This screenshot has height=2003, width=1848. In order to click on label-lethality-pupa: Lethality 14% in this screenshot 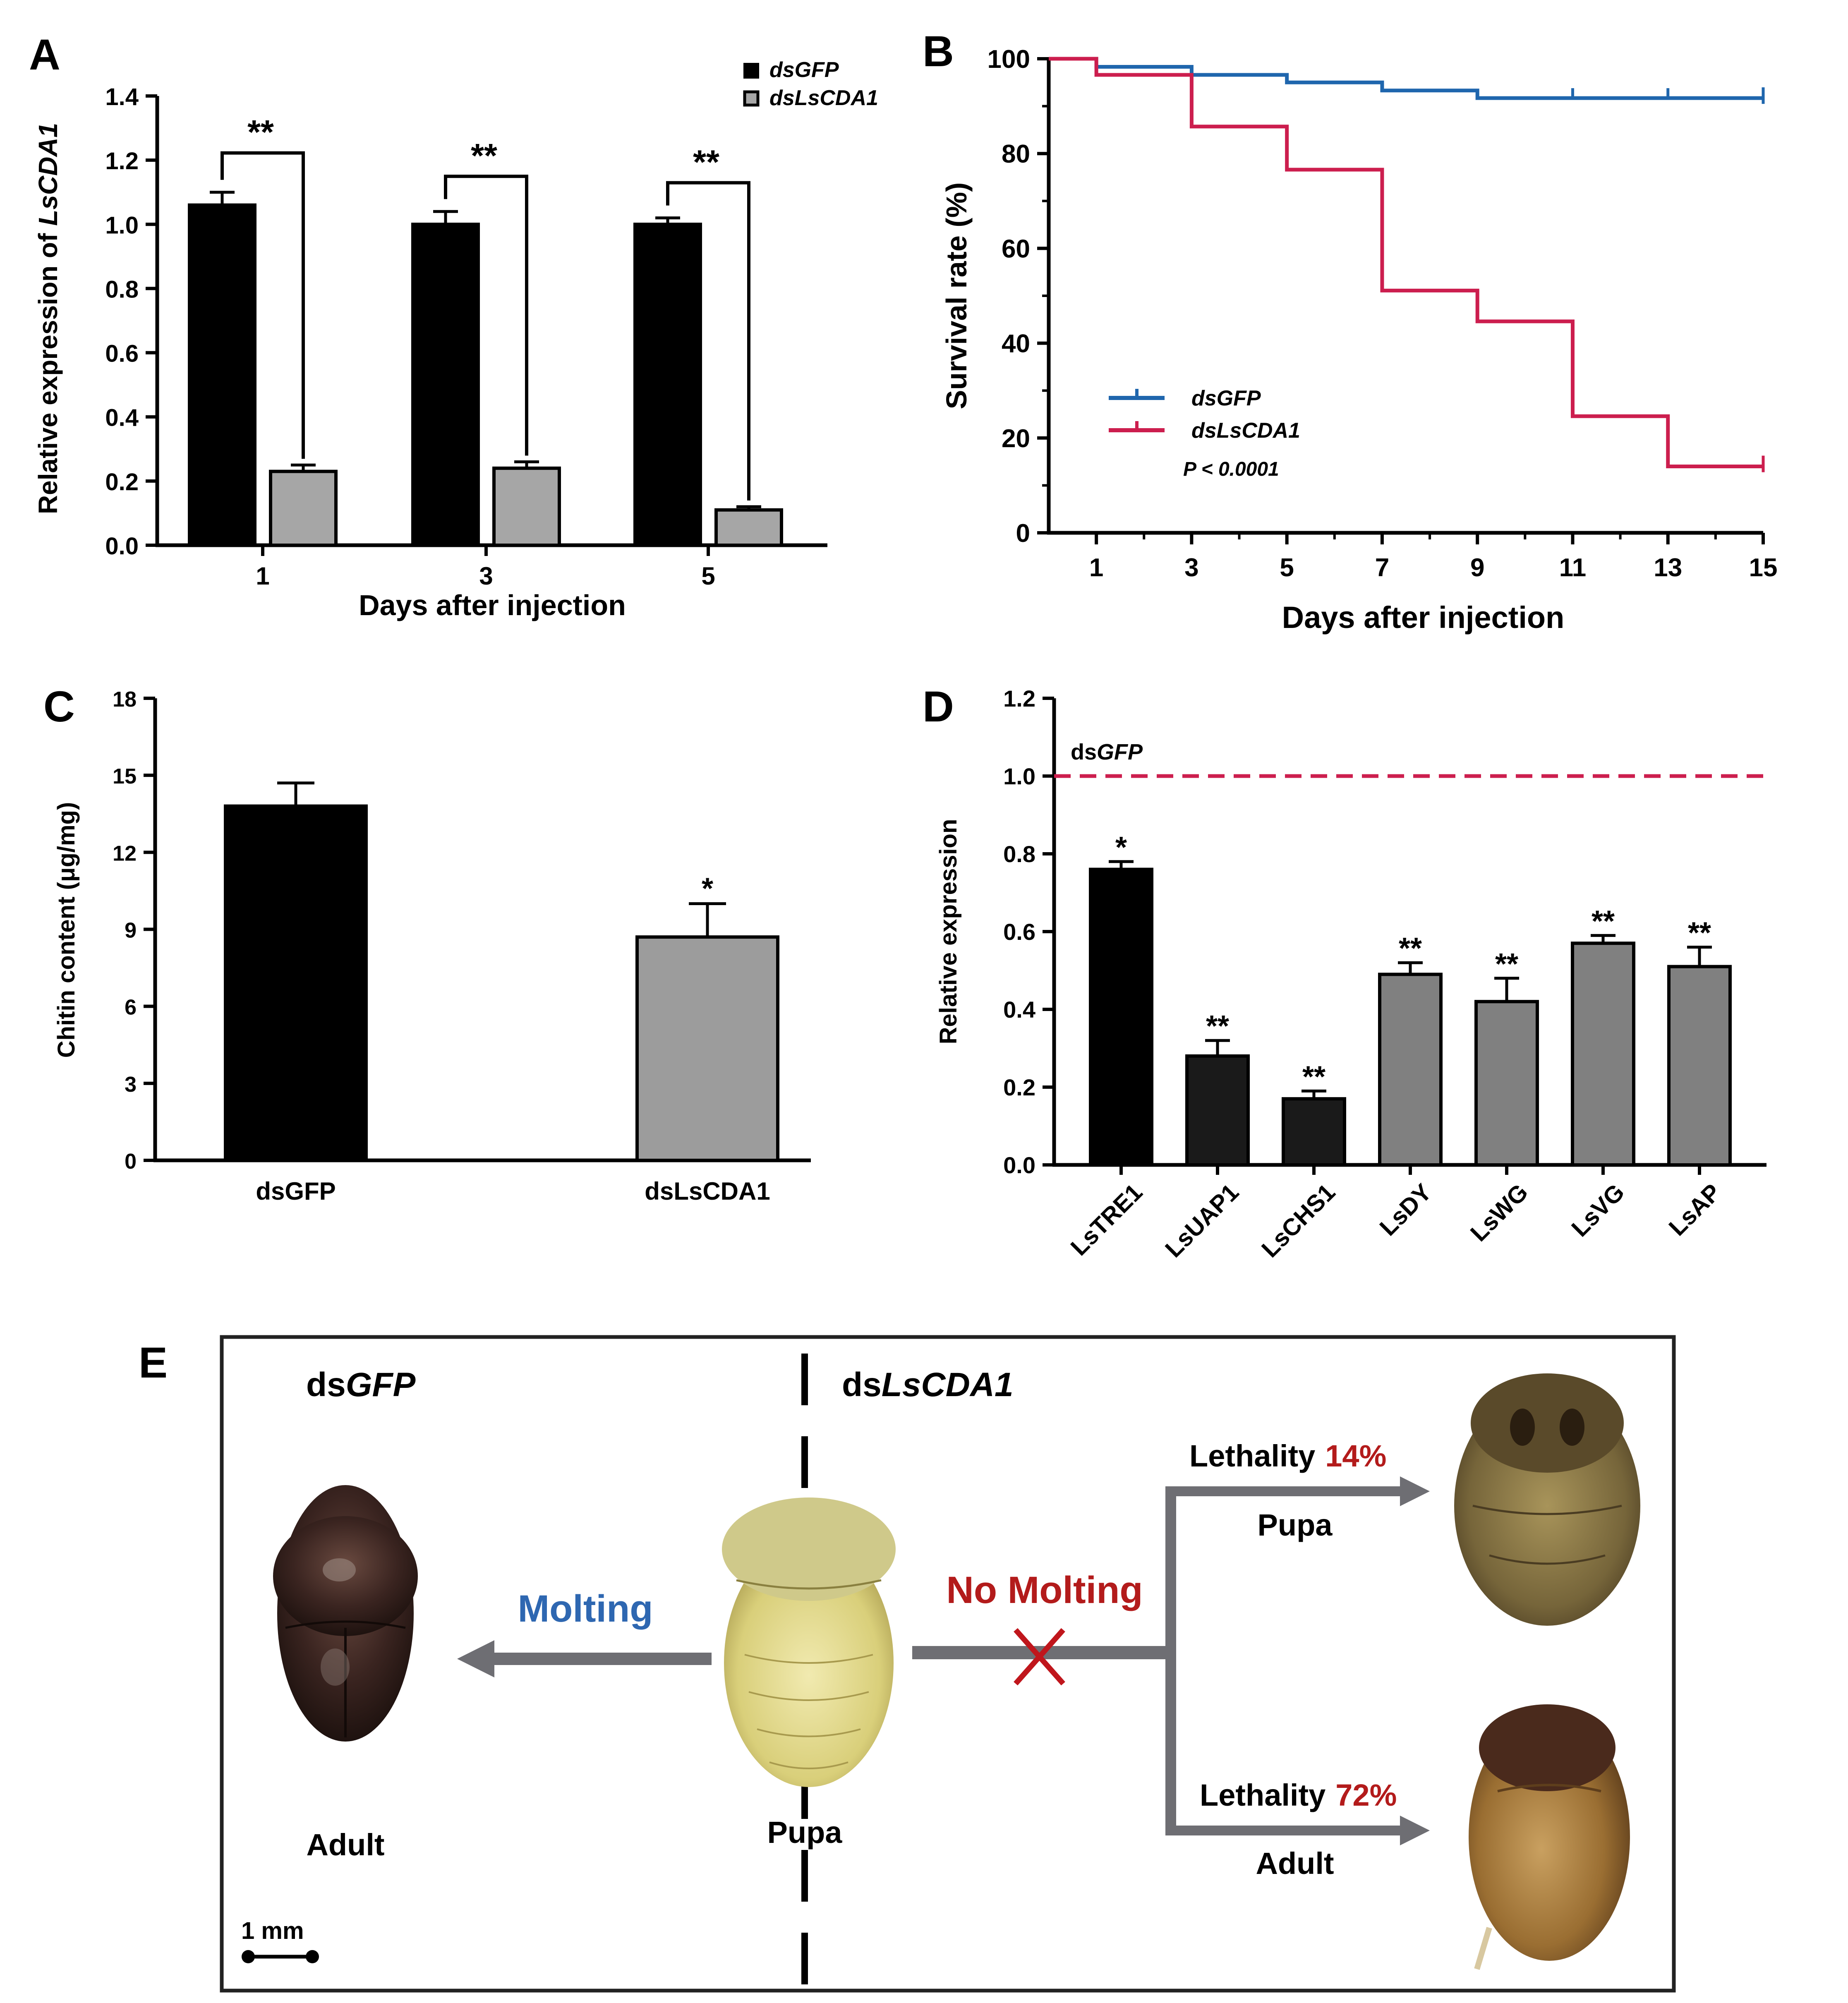, I will do `click(1287, 1456)`.